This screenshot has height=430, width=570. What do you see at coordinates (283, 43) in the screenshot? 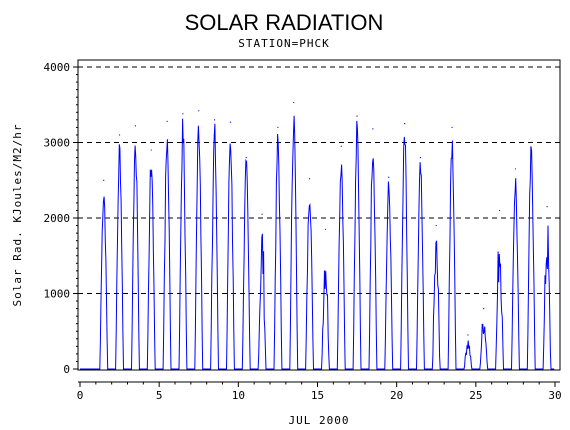
I see `chart-subtitle: STATION=PHCK` at bounding box center [283, 43].